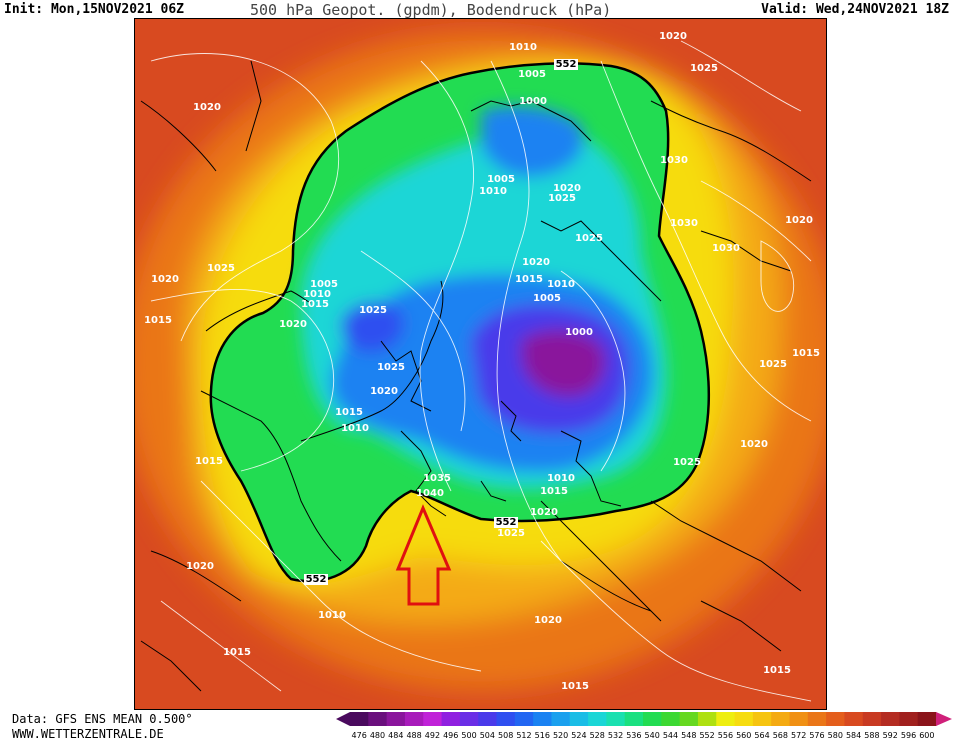  I want to click on legend-tick-label: 528, so click(597, 735).